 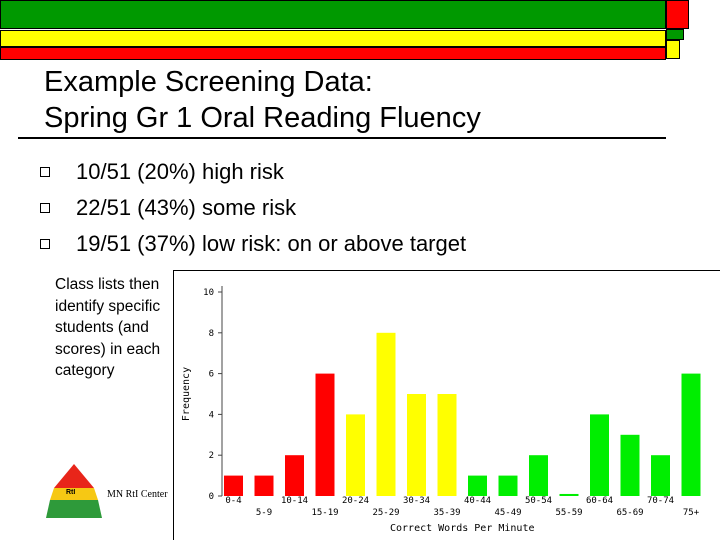 I want to click on y-tick-label: 10, so click(x=208, y=293).